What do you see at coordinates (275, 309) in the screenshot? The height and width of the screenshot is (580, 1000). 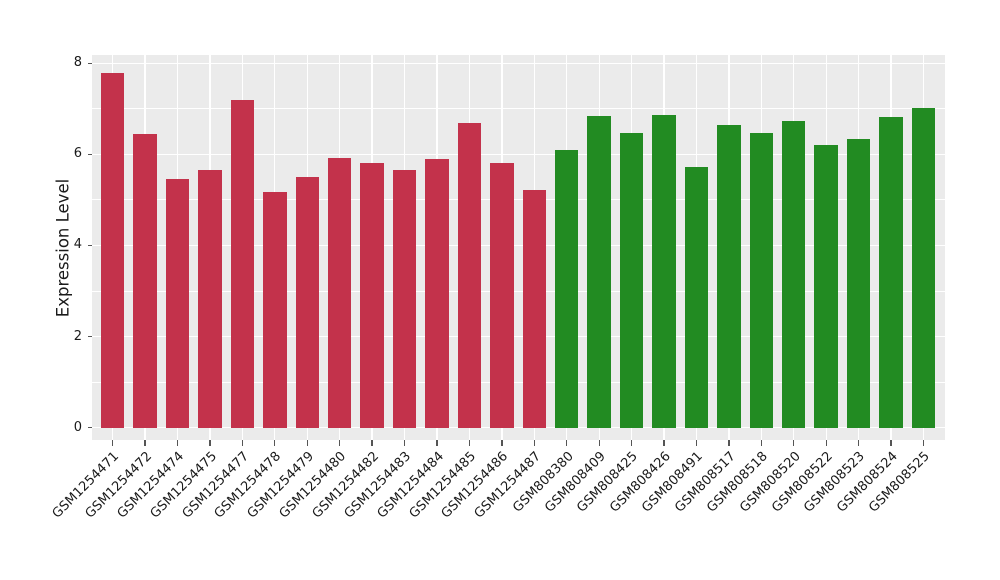 I see `bar-GSM1254478` at bounding box center [275, 309].